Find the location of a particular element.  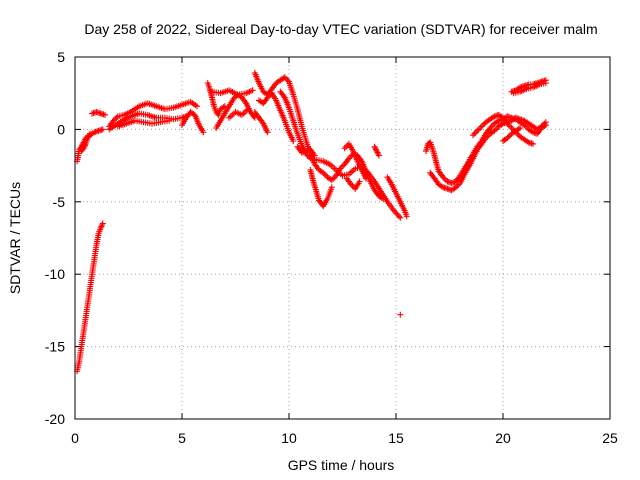

x-tick-label: 20 is located at coordinates (503, 438).